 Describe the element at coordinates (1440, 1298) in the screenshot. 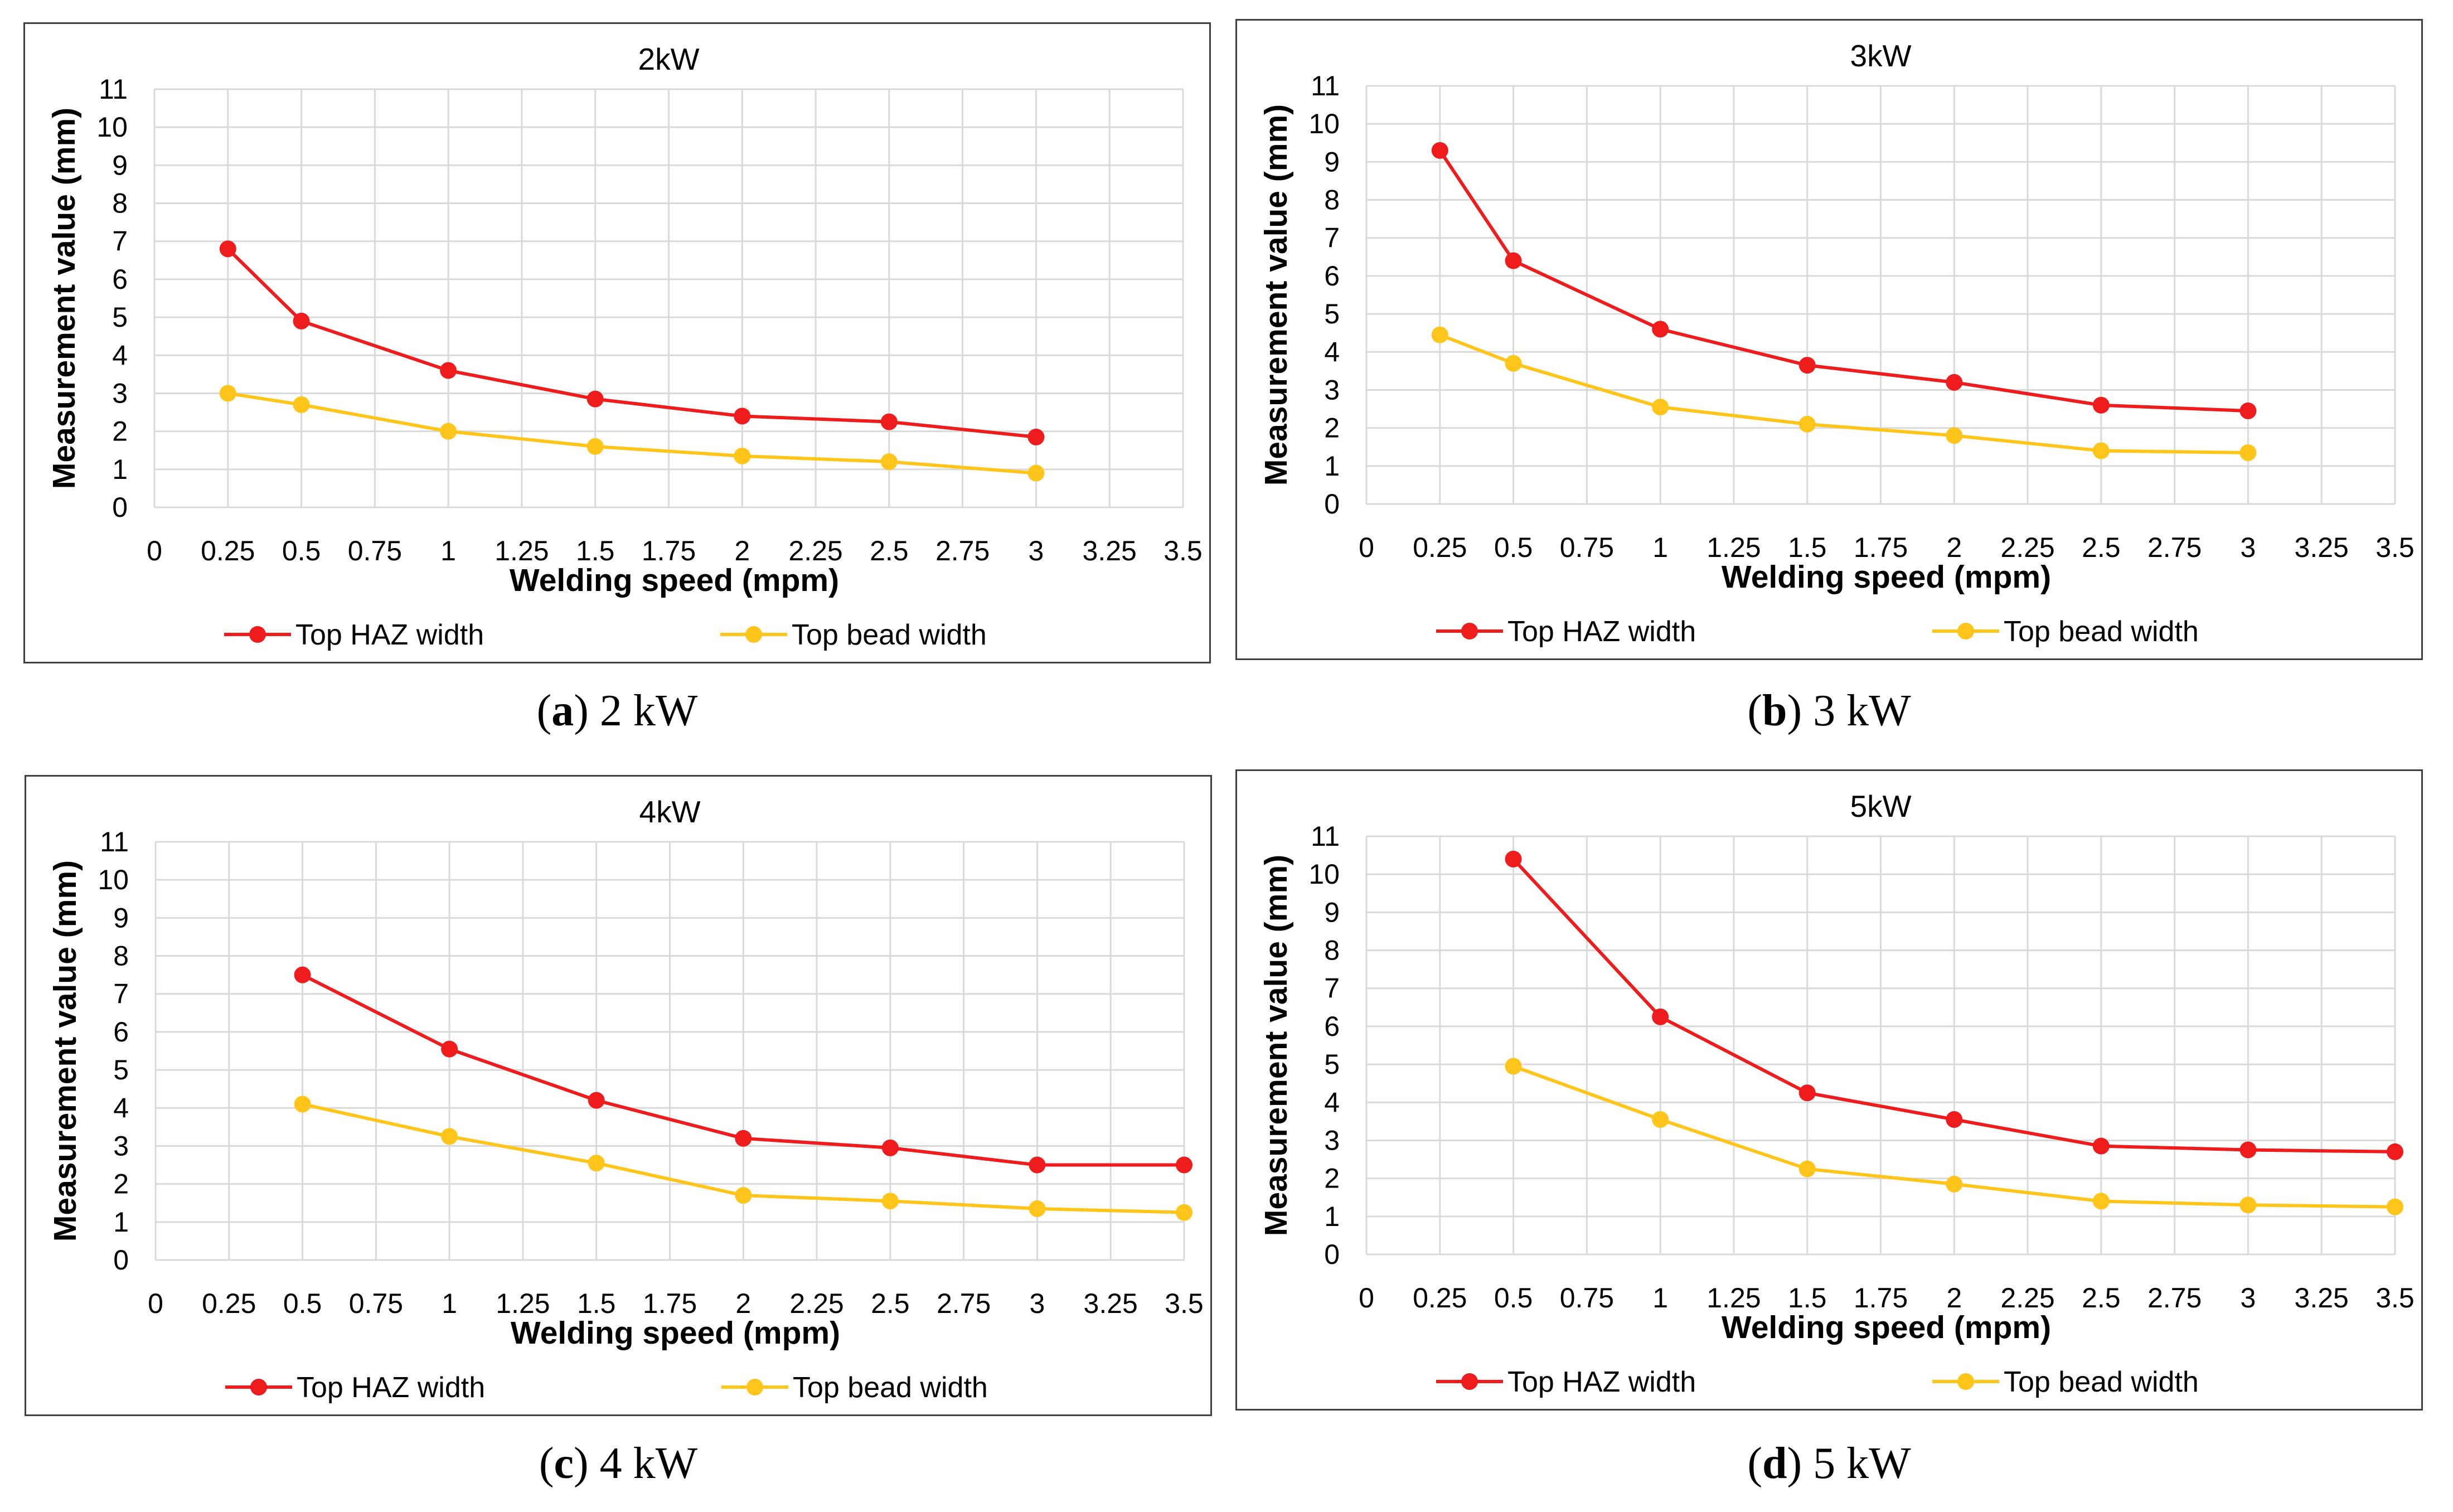

I see `x-tick-label: 0.25` at that location.